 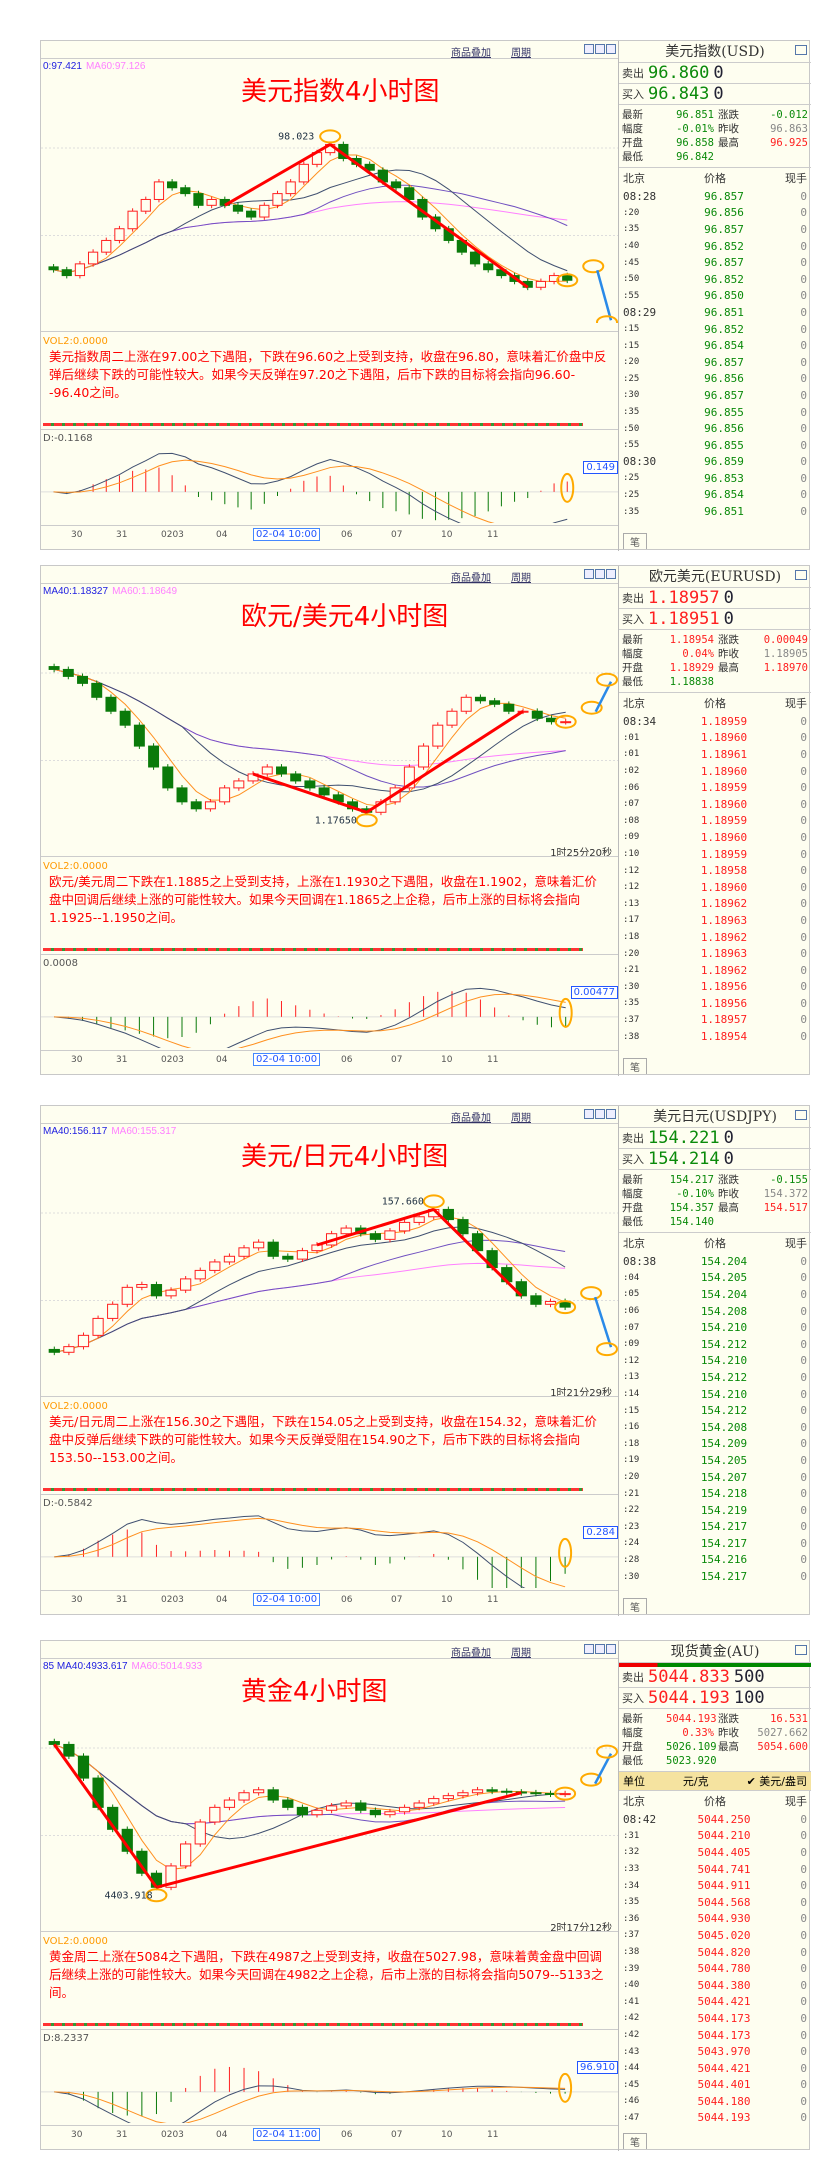 I want to click on macd-value-badge: 0.00477, so click(x=594, y=992).